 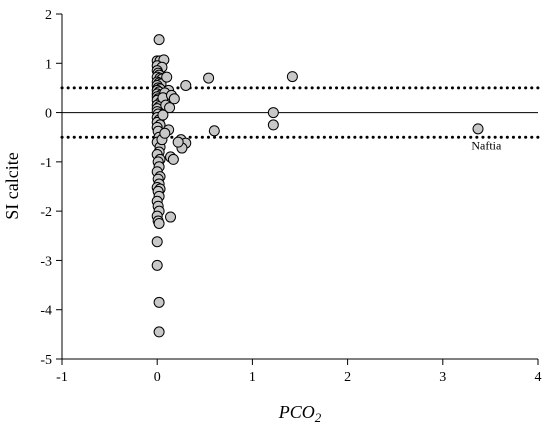 I want to click on y-tick-label: 2, so click(x=48, y=15).